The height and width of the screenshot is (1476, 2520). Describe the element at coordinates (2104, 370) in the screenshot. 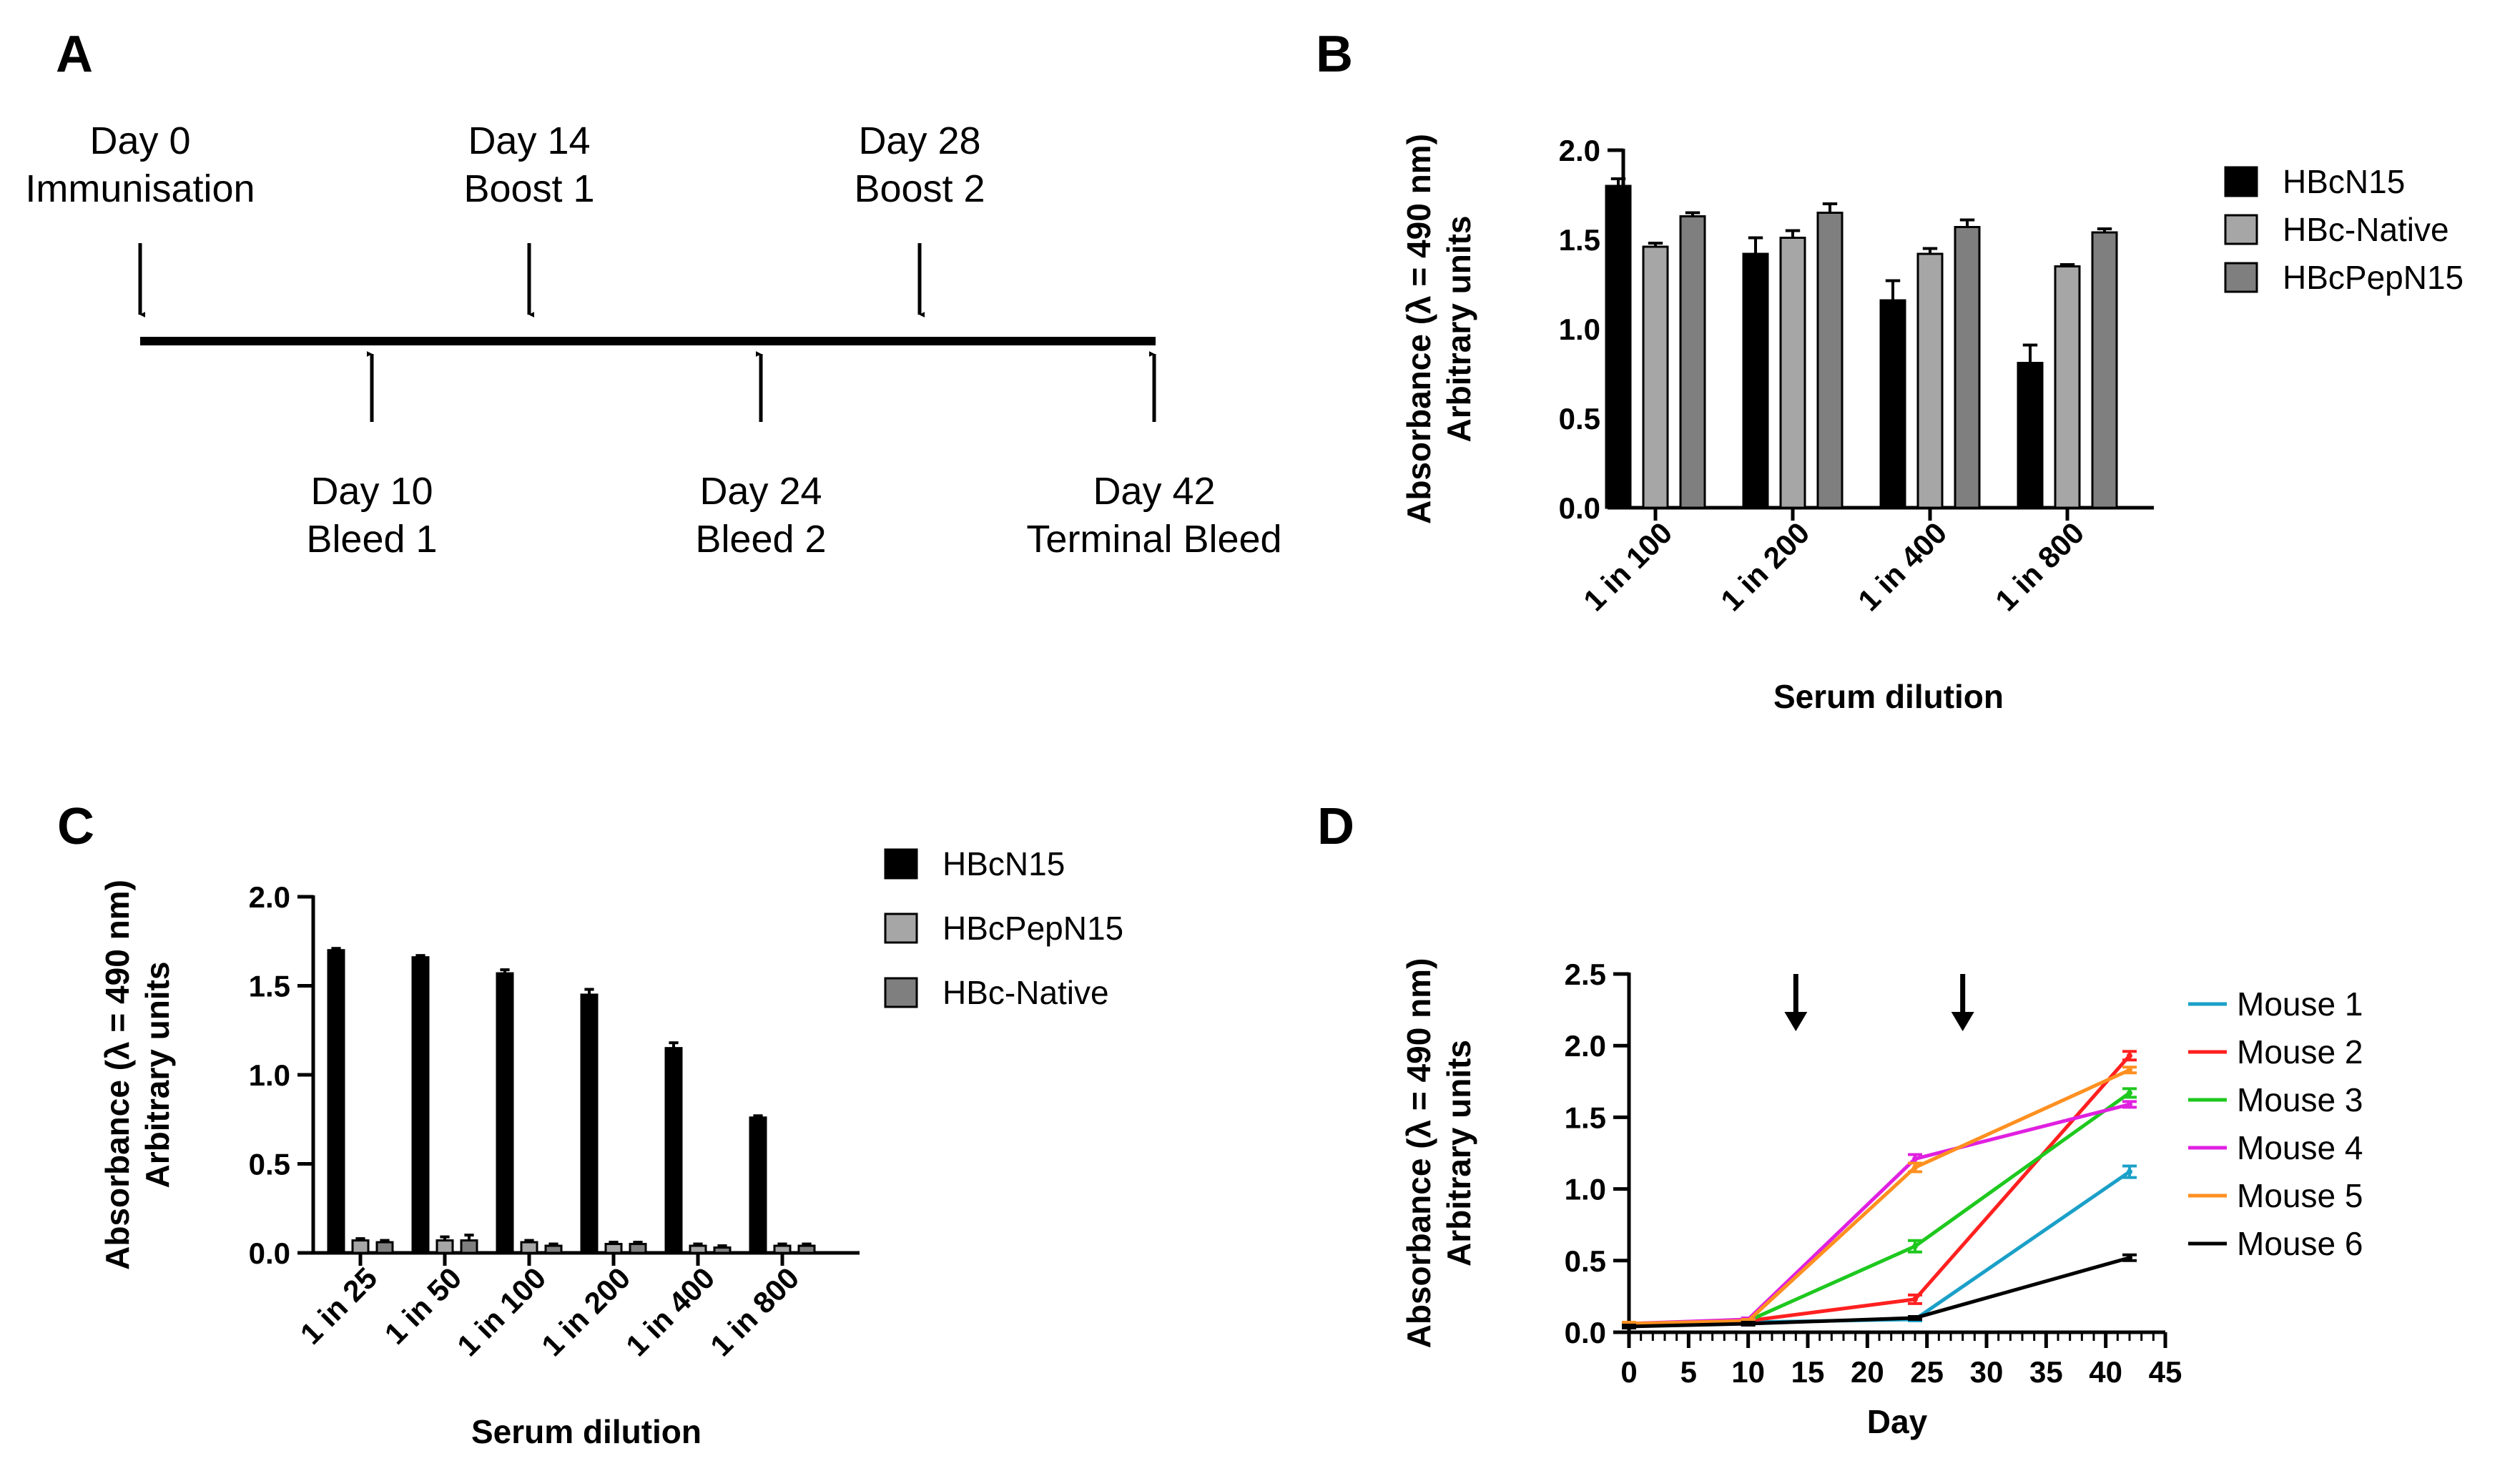

I see `bar-HBcPepN15-1 in 800` at that location.